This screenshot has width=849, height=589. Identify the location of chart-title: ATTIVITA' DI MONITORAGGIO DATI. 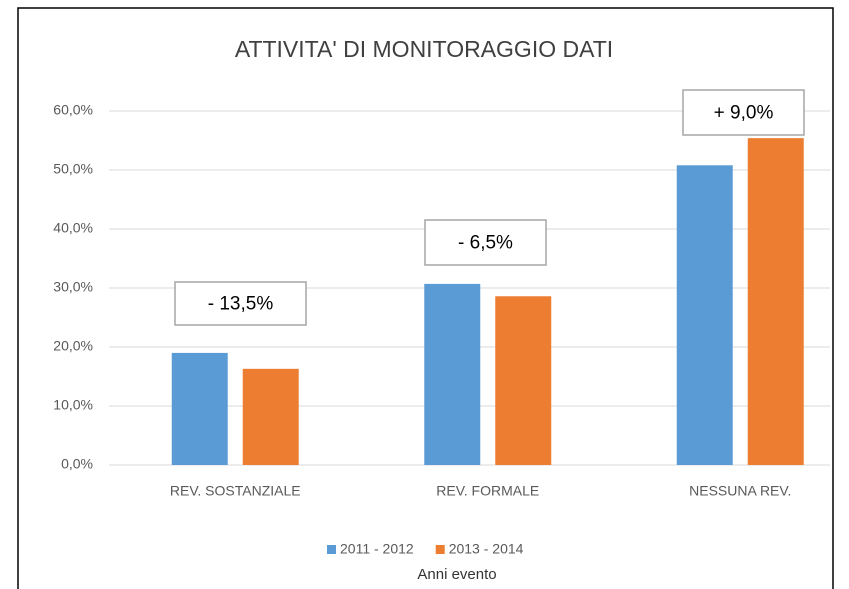
(424, 49).